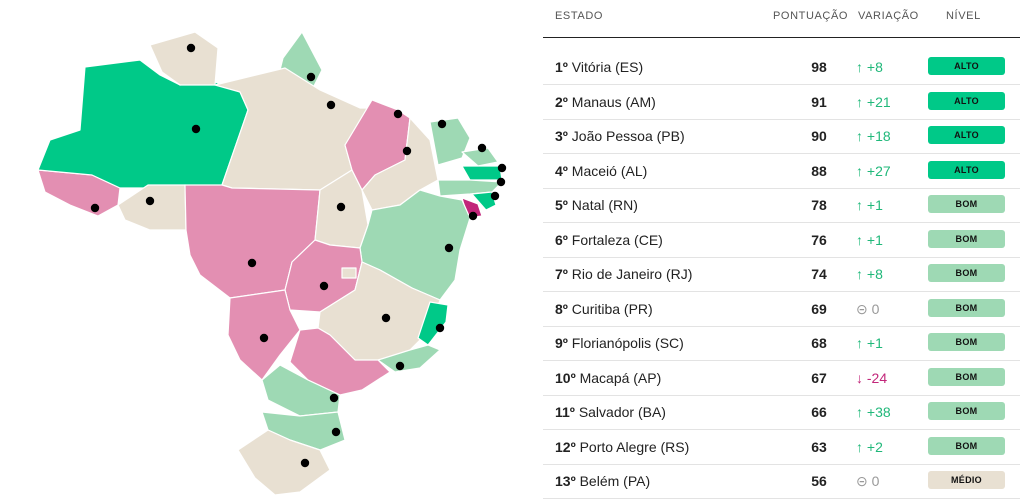 This screenshot has width=1024, height=501. What do you see at coordinates (859, 377) in the screenshot?
I see `trend-icon: ↓` at bounding box center [859, 377].